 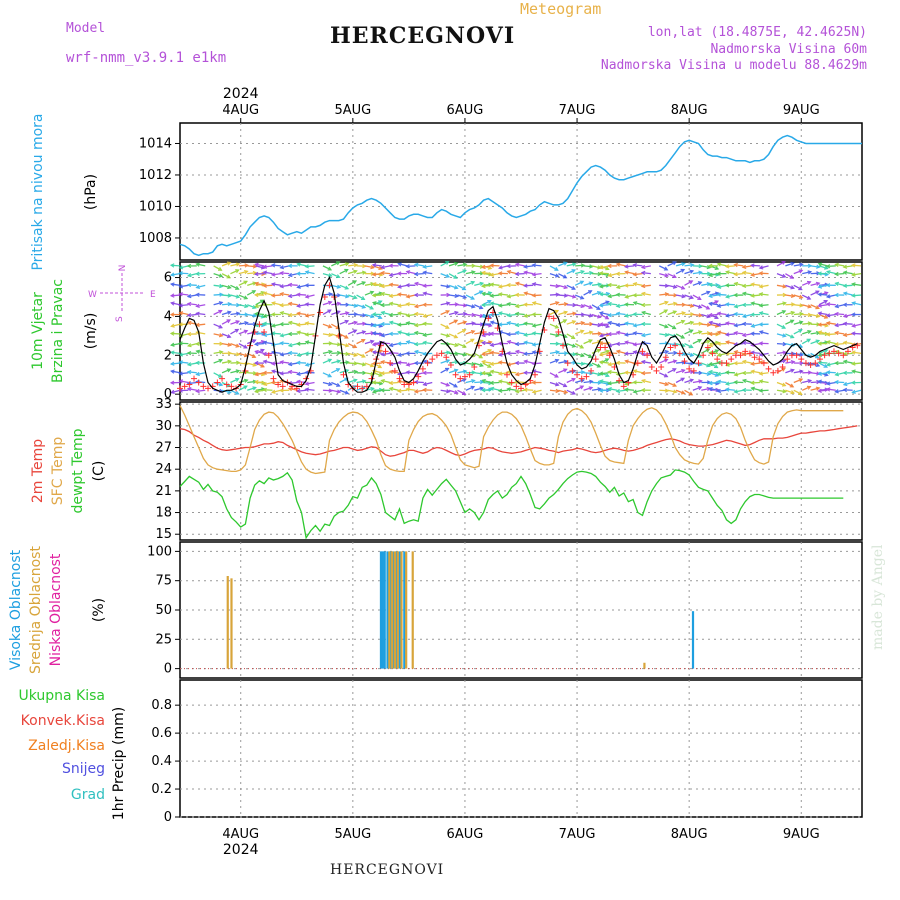 I want to click on bottom-day-label: 8AUG, so click(x=689, y=834).